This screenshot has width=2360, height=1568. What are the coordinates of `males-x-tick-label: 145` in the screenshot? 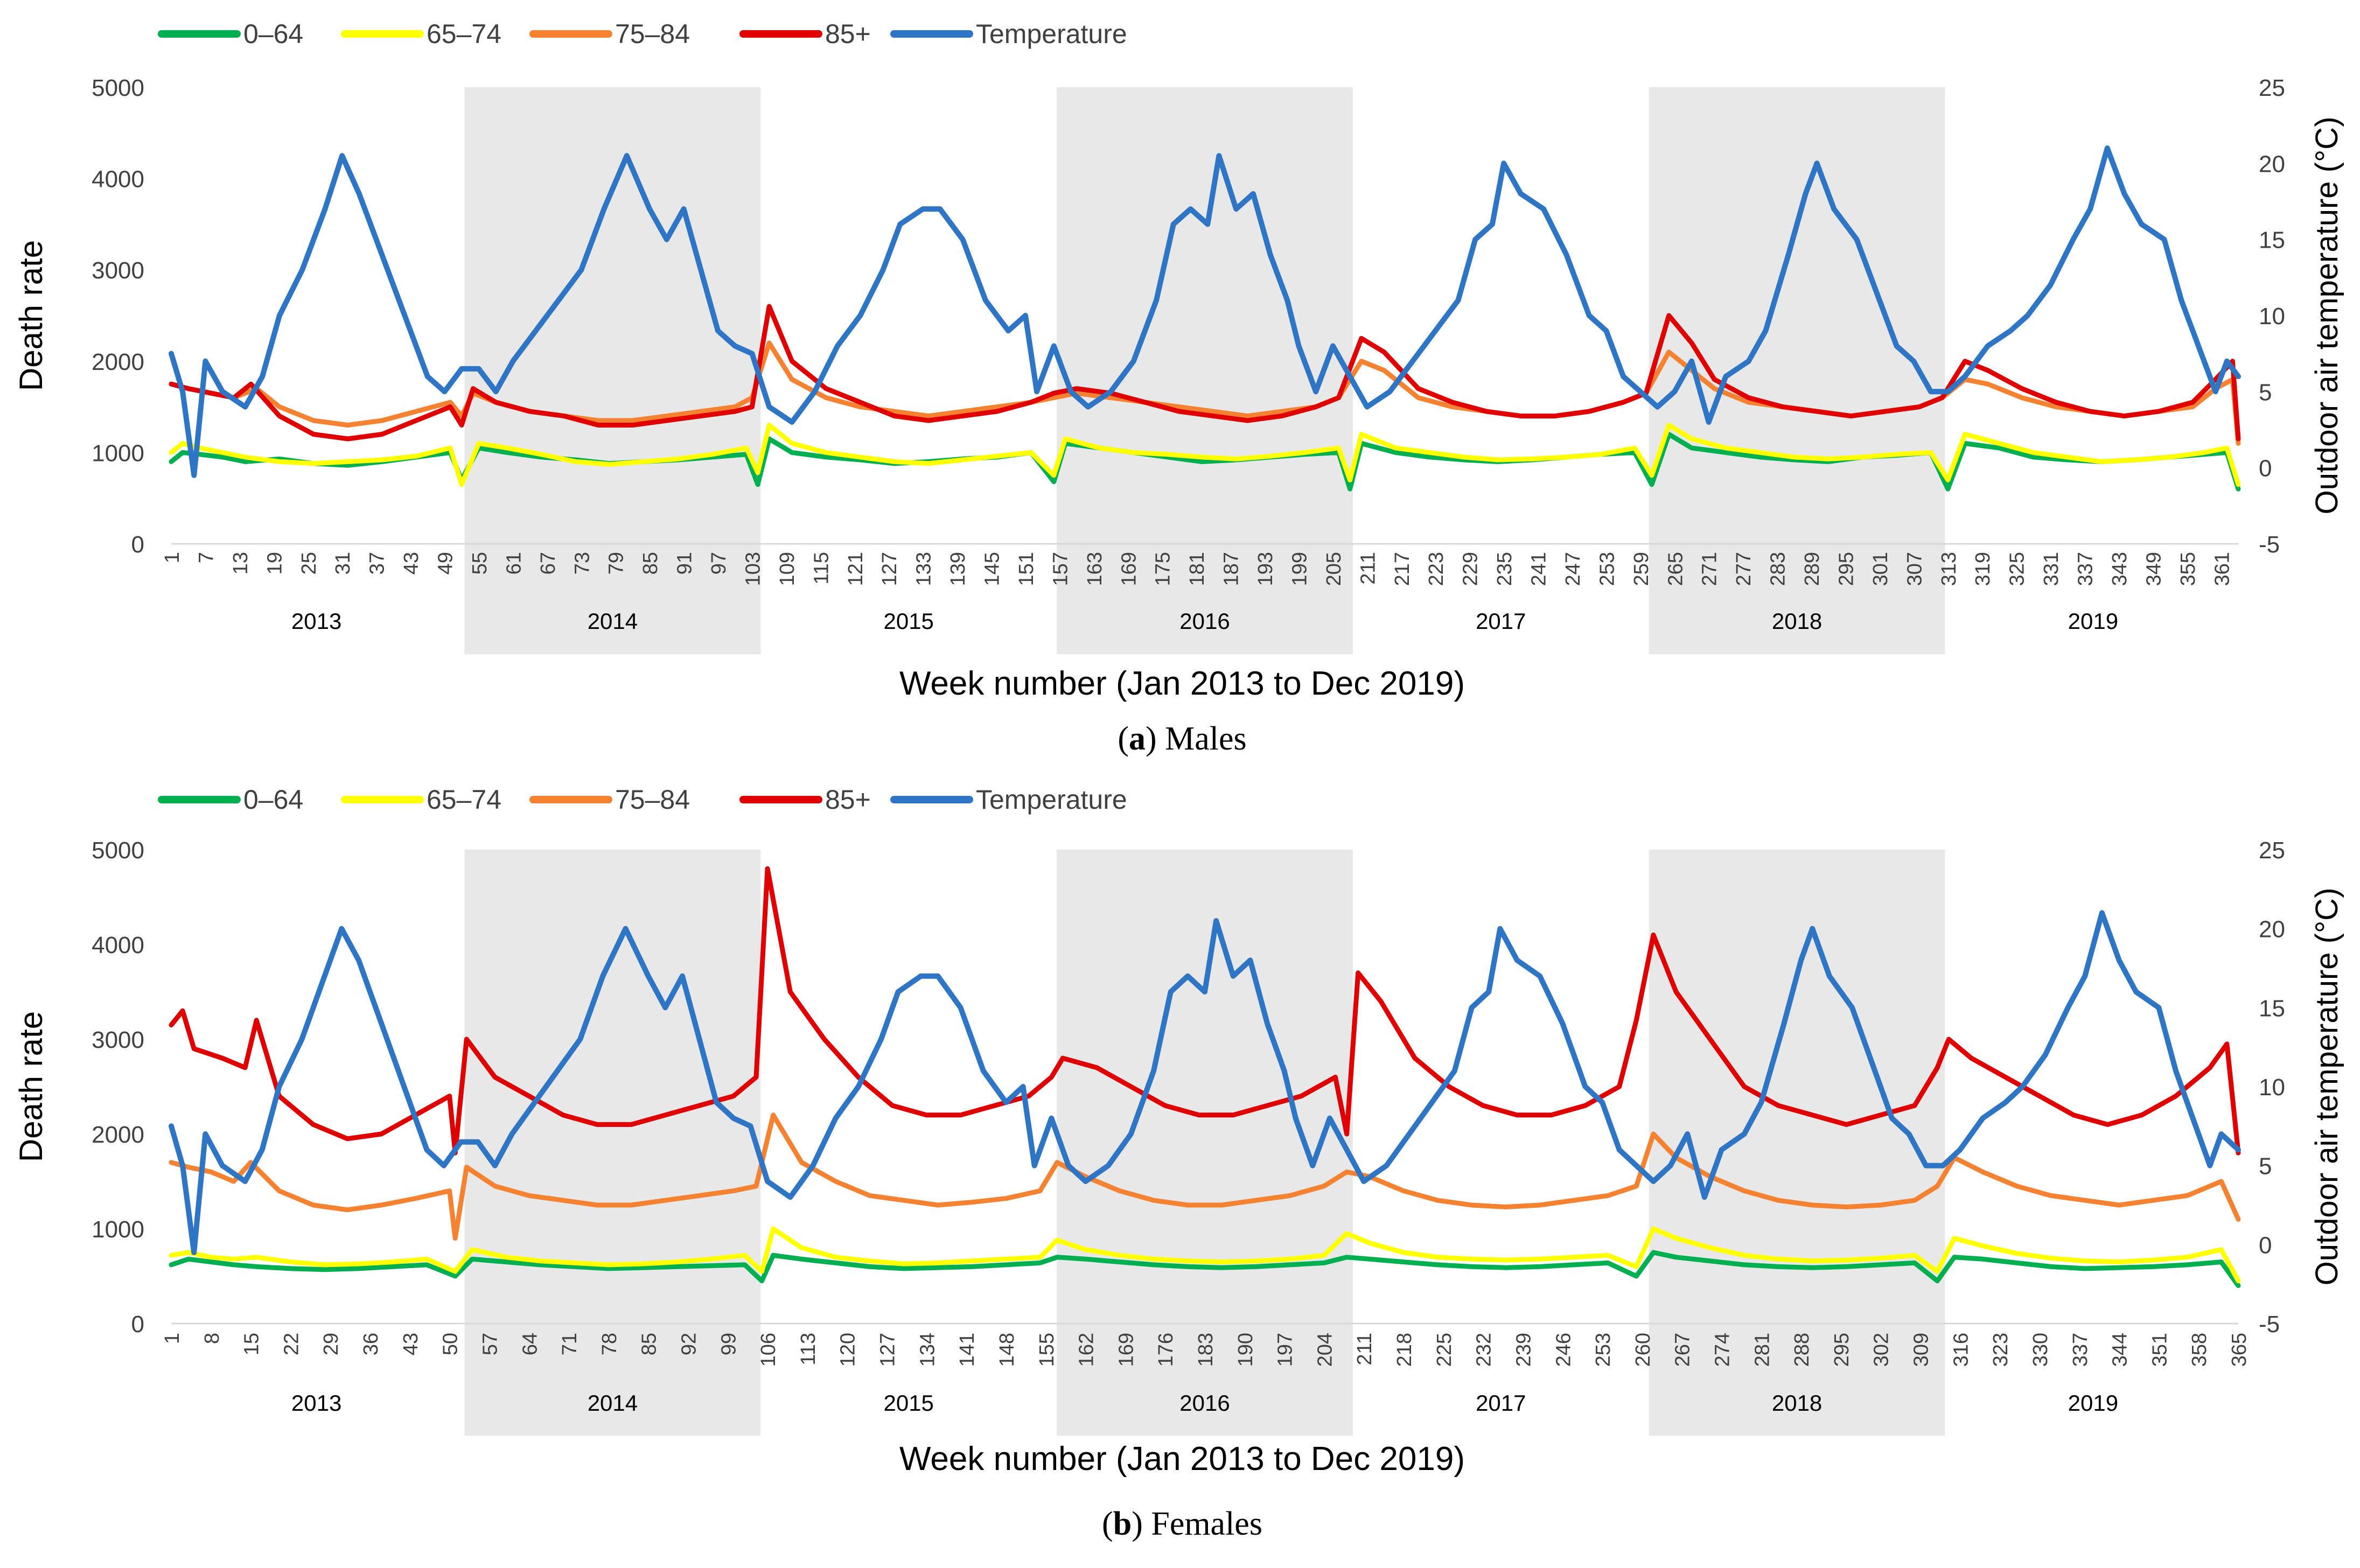 It's located at (992, 569).